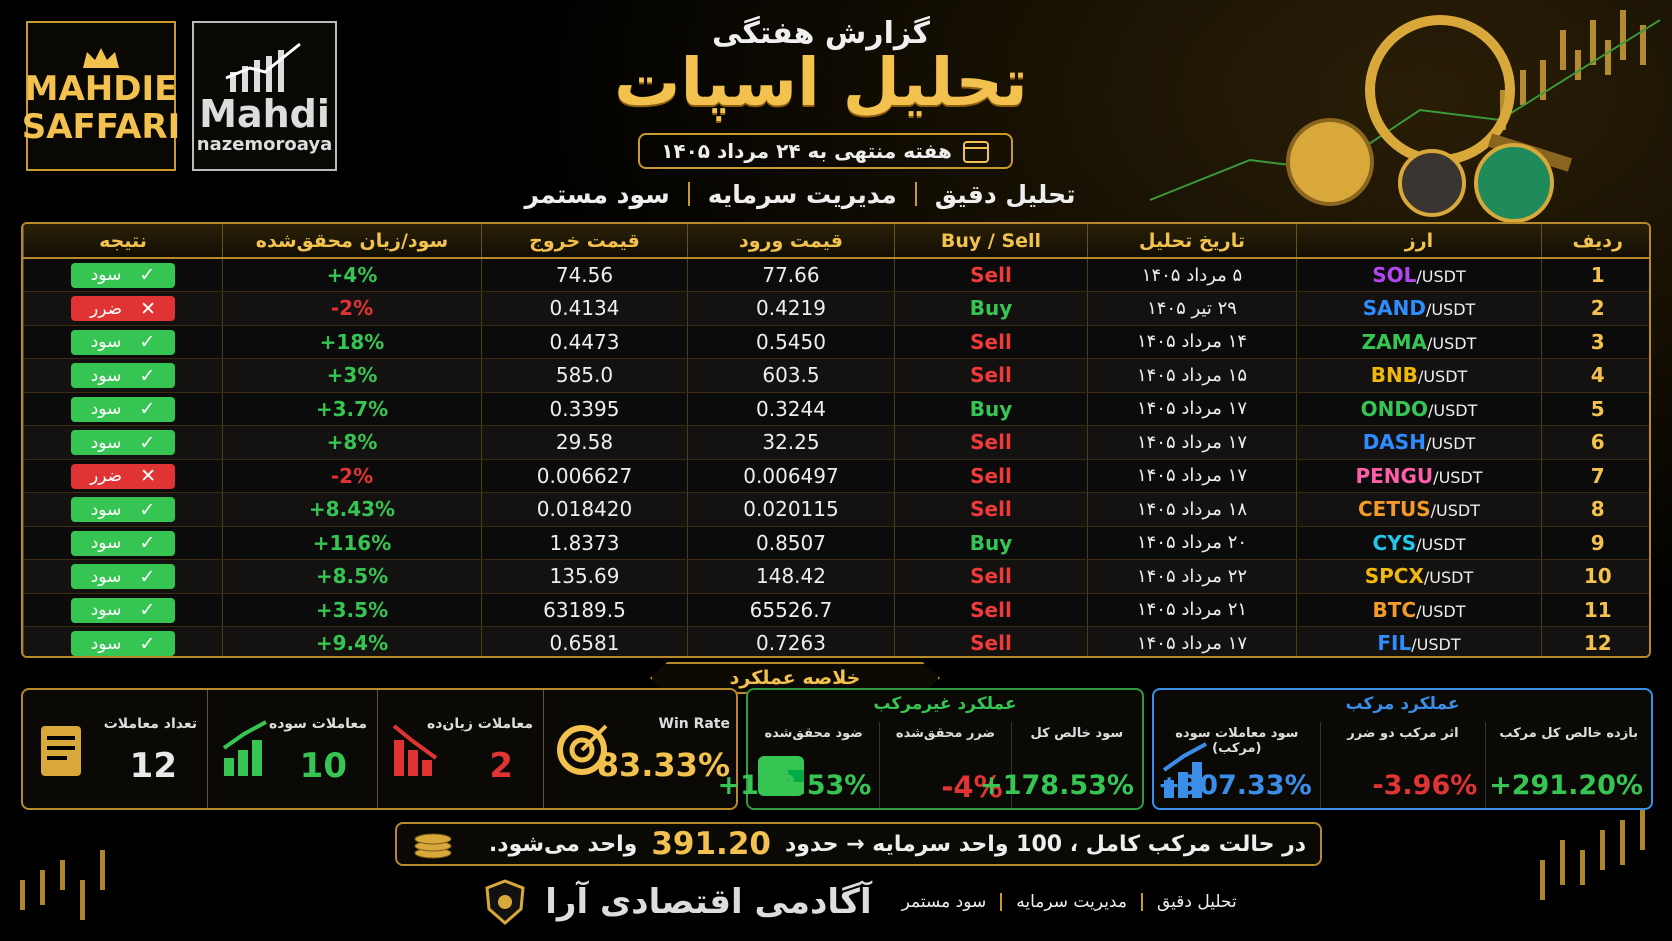 The height and width of the screenshot is (941, 1672). Describe the element at coordinates (802, 194) in the screenshot. I see `header-tag: مدیریت سرمایه` at that location.